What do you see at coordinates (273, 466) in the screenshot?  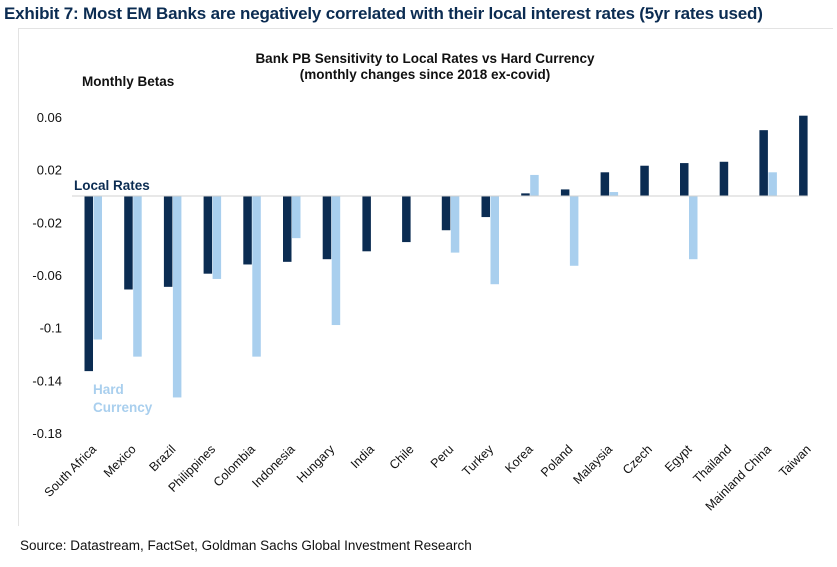 I see `x-tick-label: Indonesia` at bounding box center [273, 466].